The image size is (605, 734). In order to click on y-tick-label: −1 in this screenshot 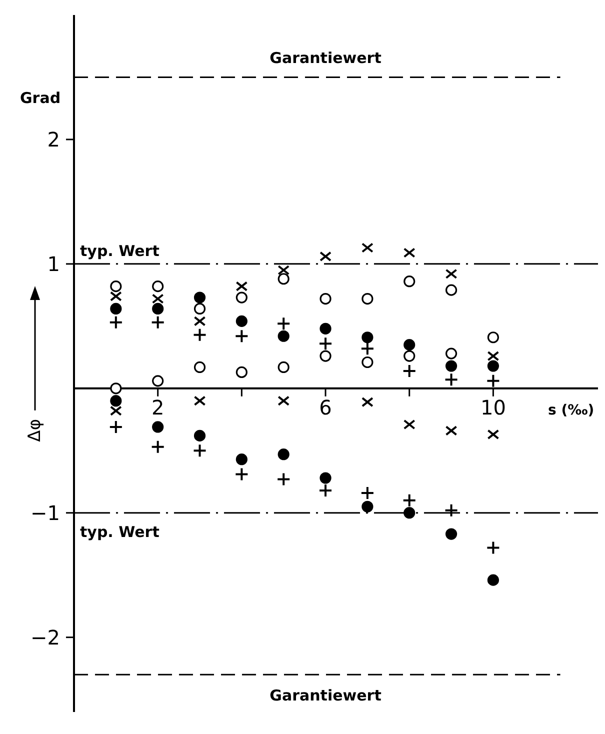, I will do `click(45, 512)`.